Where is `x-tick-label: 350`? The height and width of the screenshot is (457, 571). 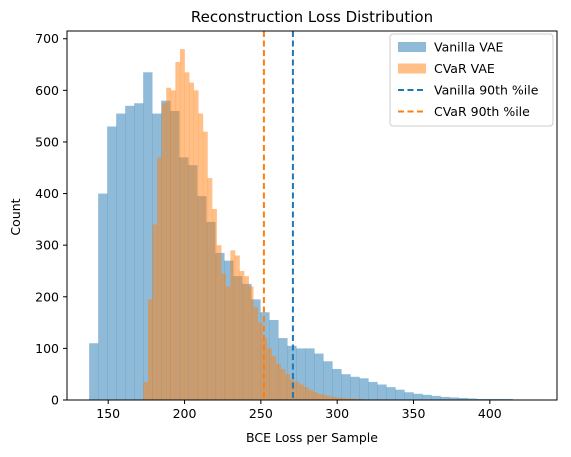
x-tick-label: 350 is located at coordinates (414, 413).